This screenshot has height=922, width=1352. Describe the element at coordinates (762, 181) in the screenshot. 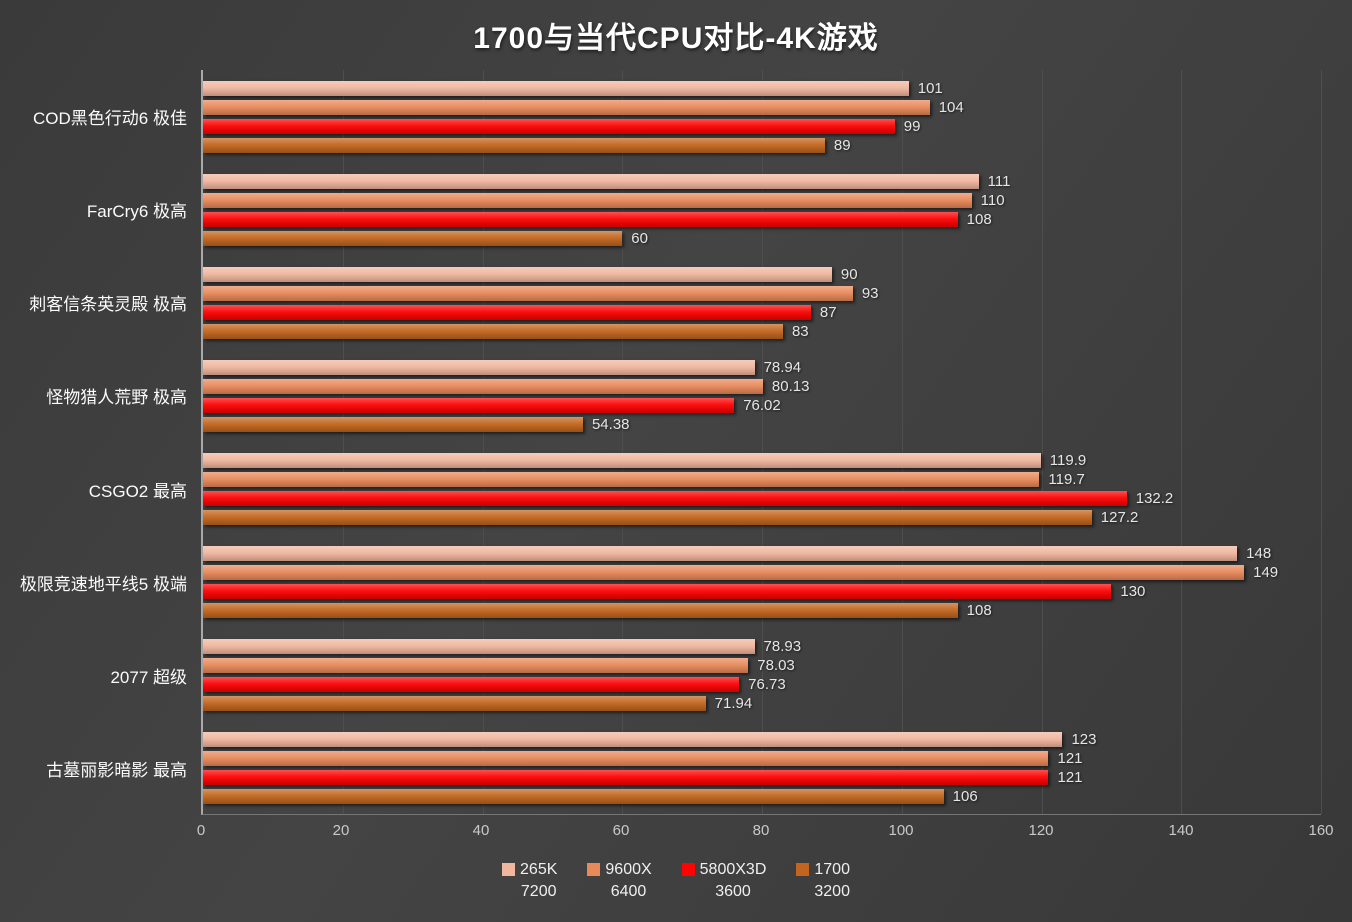

I see `bar-line: 111` at that location.